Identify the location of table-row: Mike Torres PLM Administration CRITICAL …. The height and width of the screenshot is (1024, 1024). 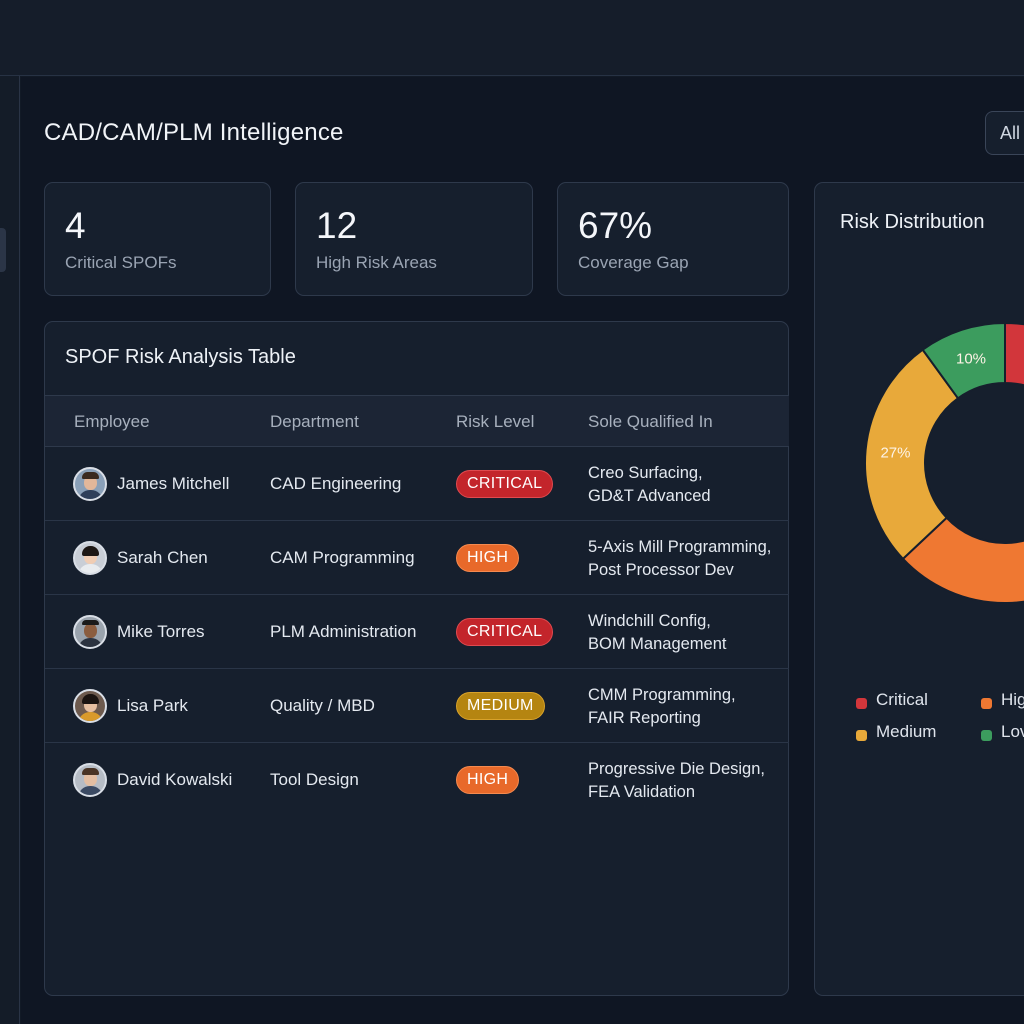
(417, 632).